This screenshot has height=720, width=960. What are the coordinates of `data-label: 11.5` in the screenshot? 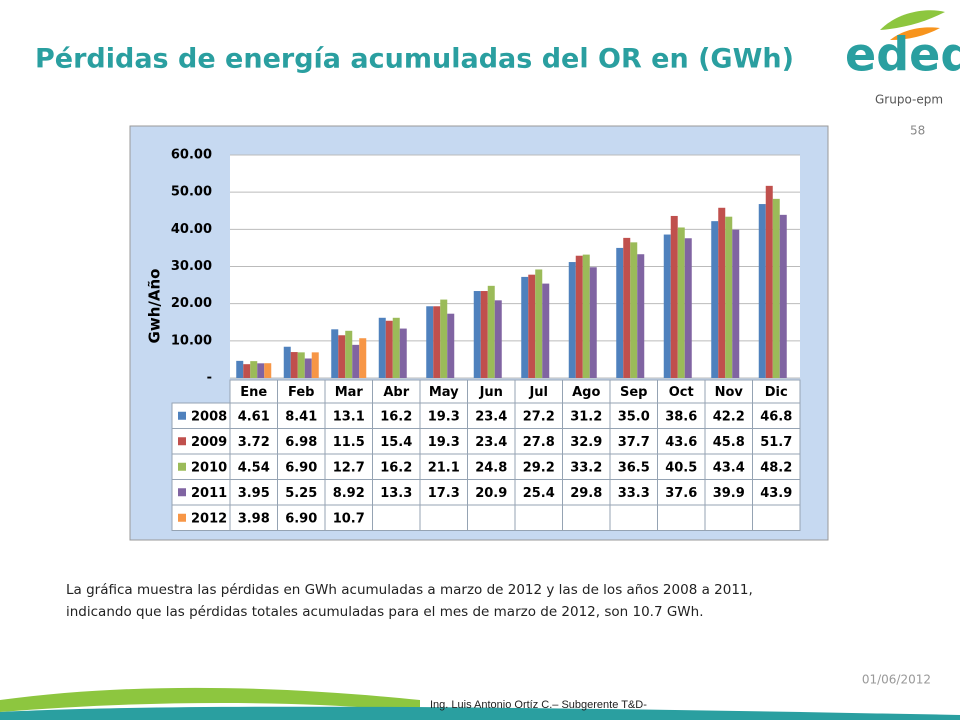 It's located at (349, 442).